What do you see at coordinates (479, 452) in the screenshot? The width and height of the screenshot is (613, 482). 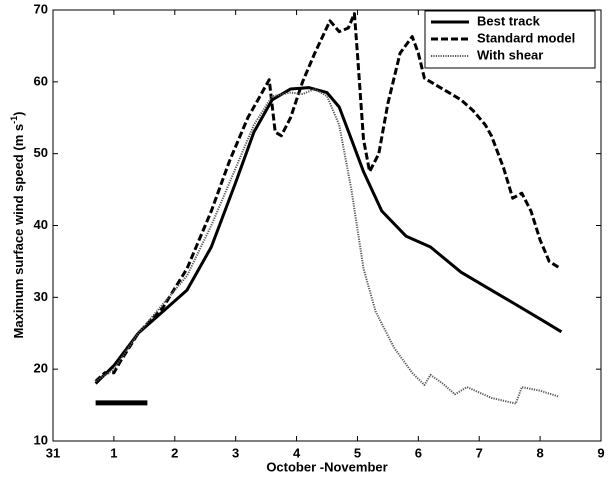 I see `x-tick-label: 7` at bounding box center [479, 452].